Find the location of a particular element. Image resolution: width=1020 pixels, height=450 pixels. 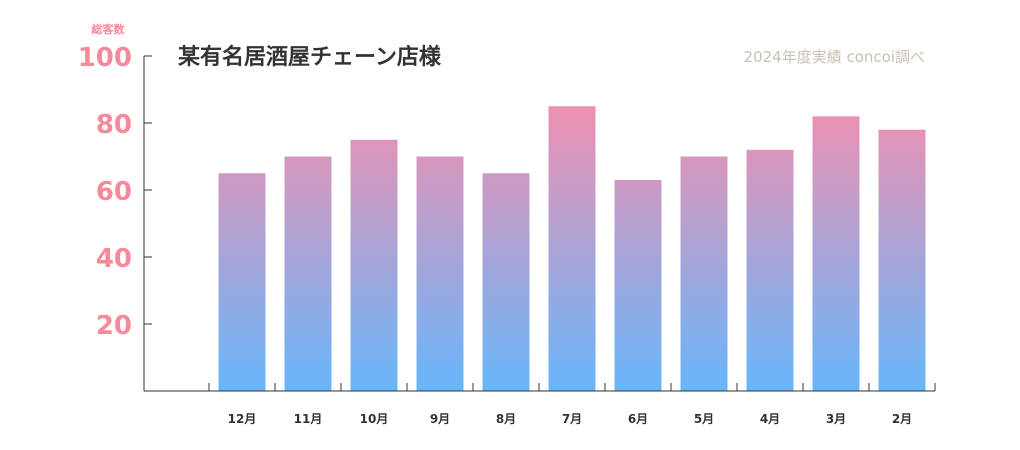

bar-9月 is located at coordinates (440, 273).